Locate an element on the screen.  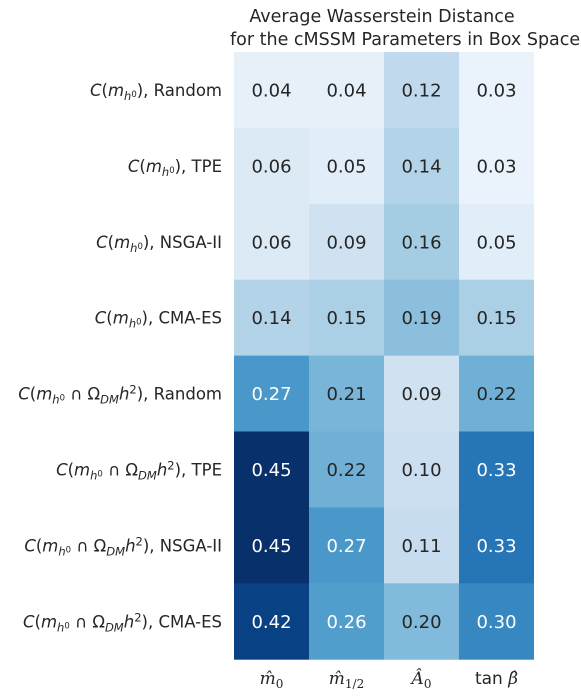
column-label: Â0 is located at coordinates (421, 679).